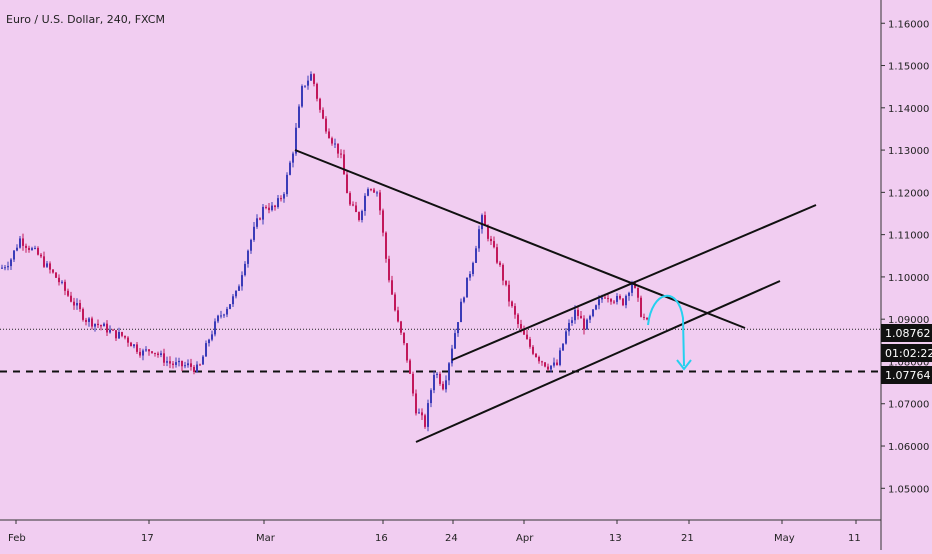  What do you see at coordinates (615, 538) in the screenshot?
I see `time-tick-label: 13` at bounding box center [615, 538].